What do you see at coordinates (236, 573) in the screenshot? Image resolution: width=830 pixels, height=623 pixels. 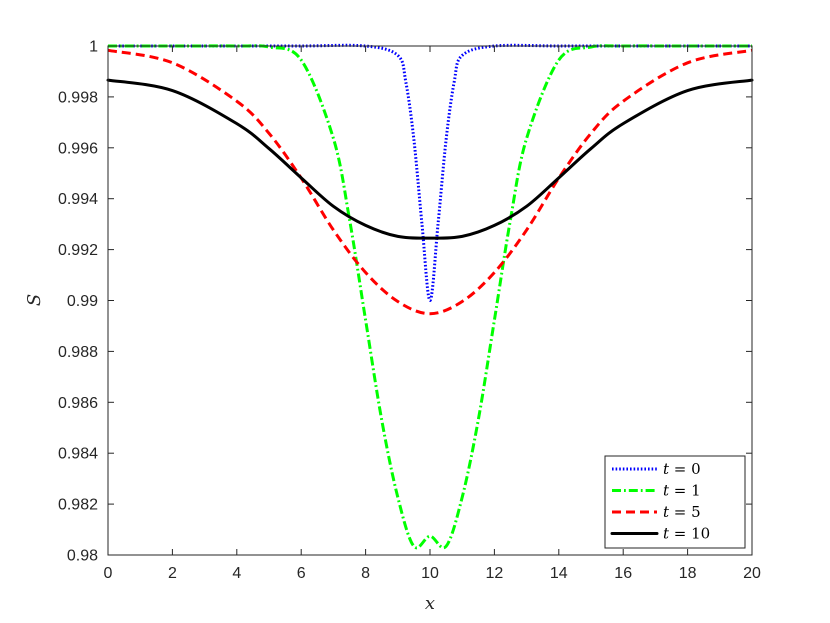 I see `x-tick-label: 4` at bounding box center [236, 573].